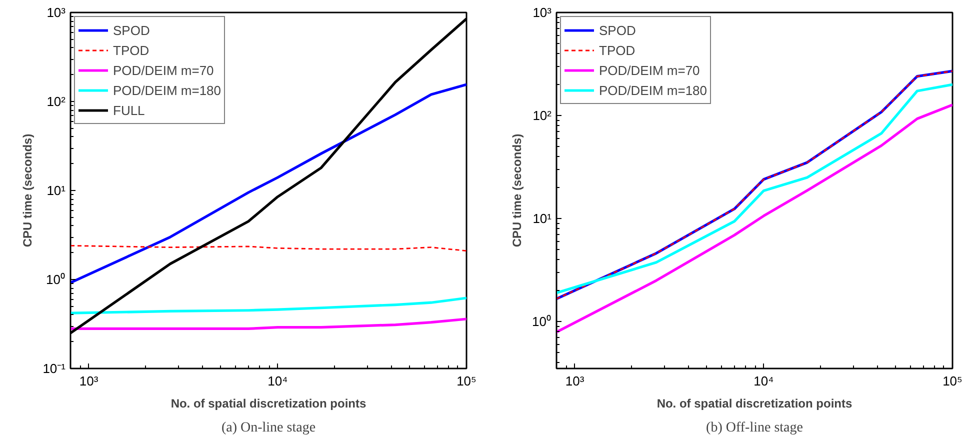 This screenshot has height=444, width=977. Describe the element at coordinates (129, 110) in the screenshot. I see `legend-label: FULL` at that location.